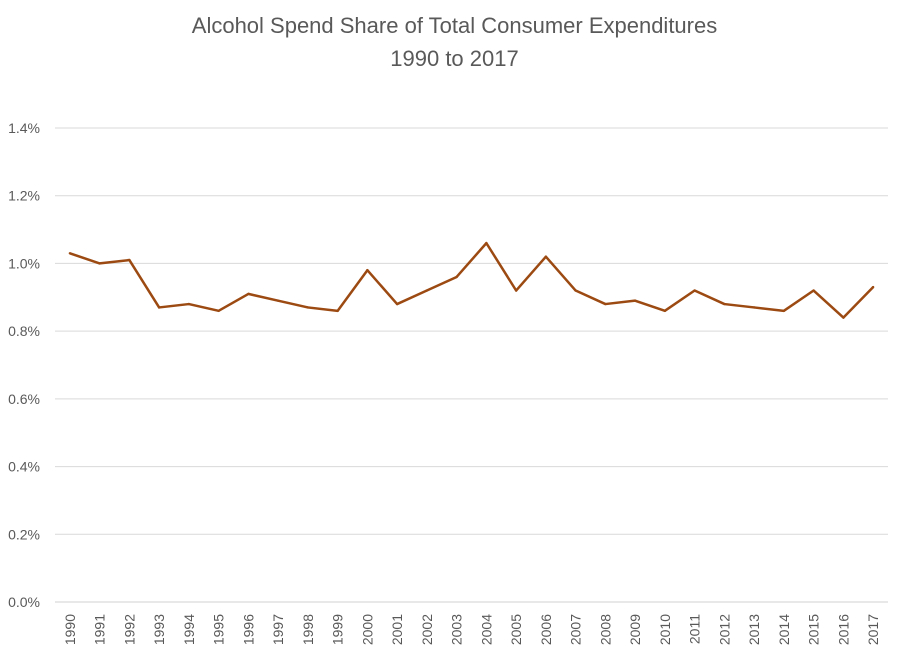 The height and width of the screenshot is (661, 909). Describe the element at coordinates (427, 629) in the screenshot. I see `x-tick-label: 2002` at that location.